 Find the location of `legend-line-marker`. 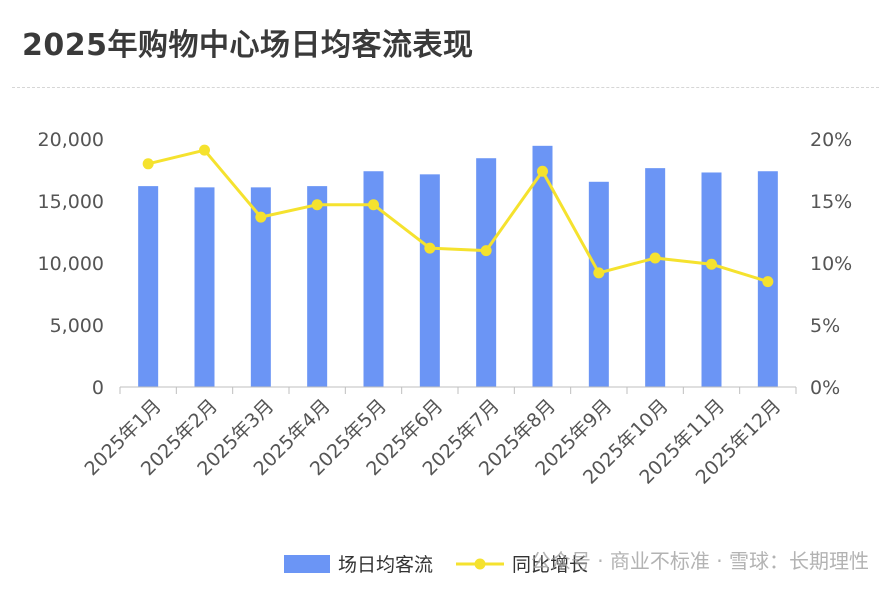

legend-line-marker is located at coordinates (480, 564).